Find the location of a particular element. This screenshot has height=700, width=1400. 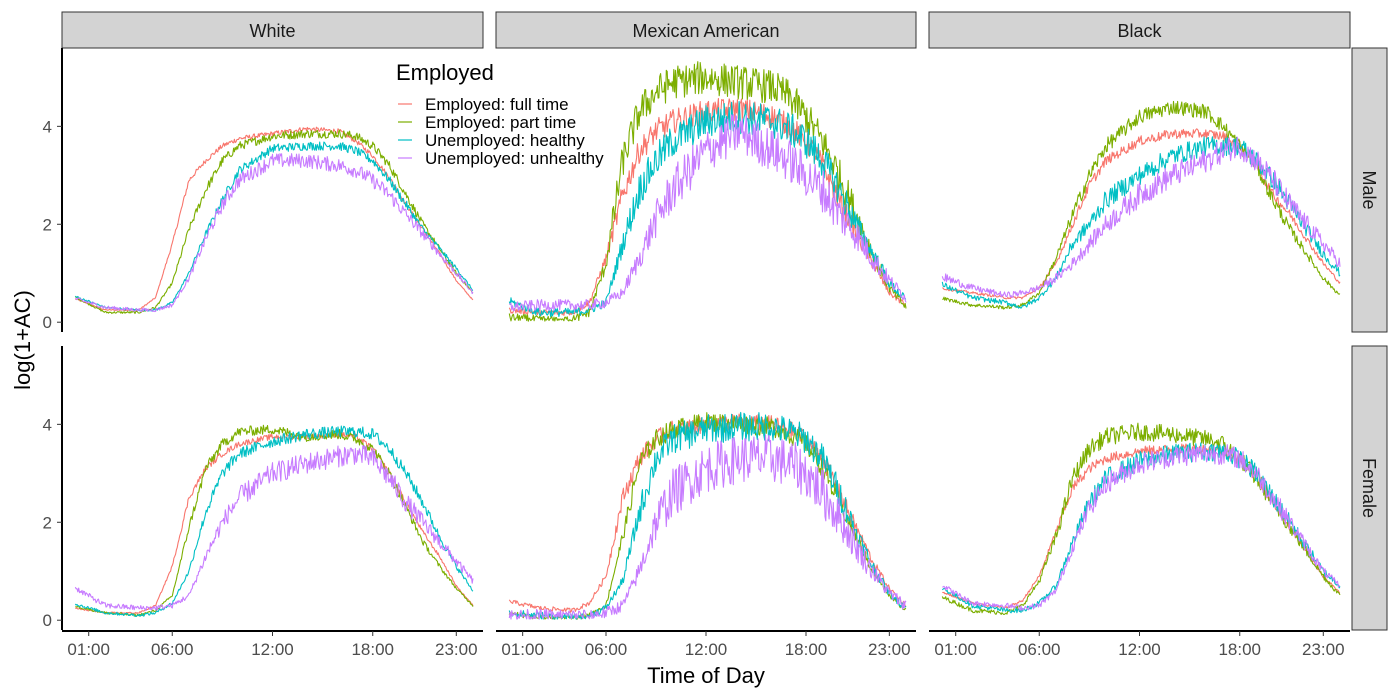

y-axis-title: log(1+AC) is located at coordinates (22, 340).